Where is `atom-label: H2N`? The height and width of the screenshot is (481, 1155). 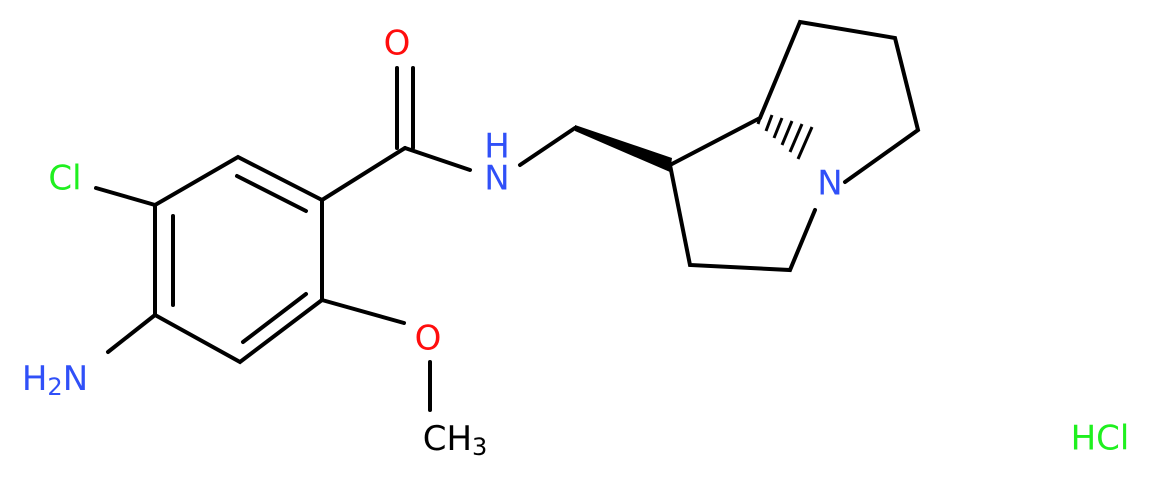
atom-label: H2N is located at coordinates (55, 380).